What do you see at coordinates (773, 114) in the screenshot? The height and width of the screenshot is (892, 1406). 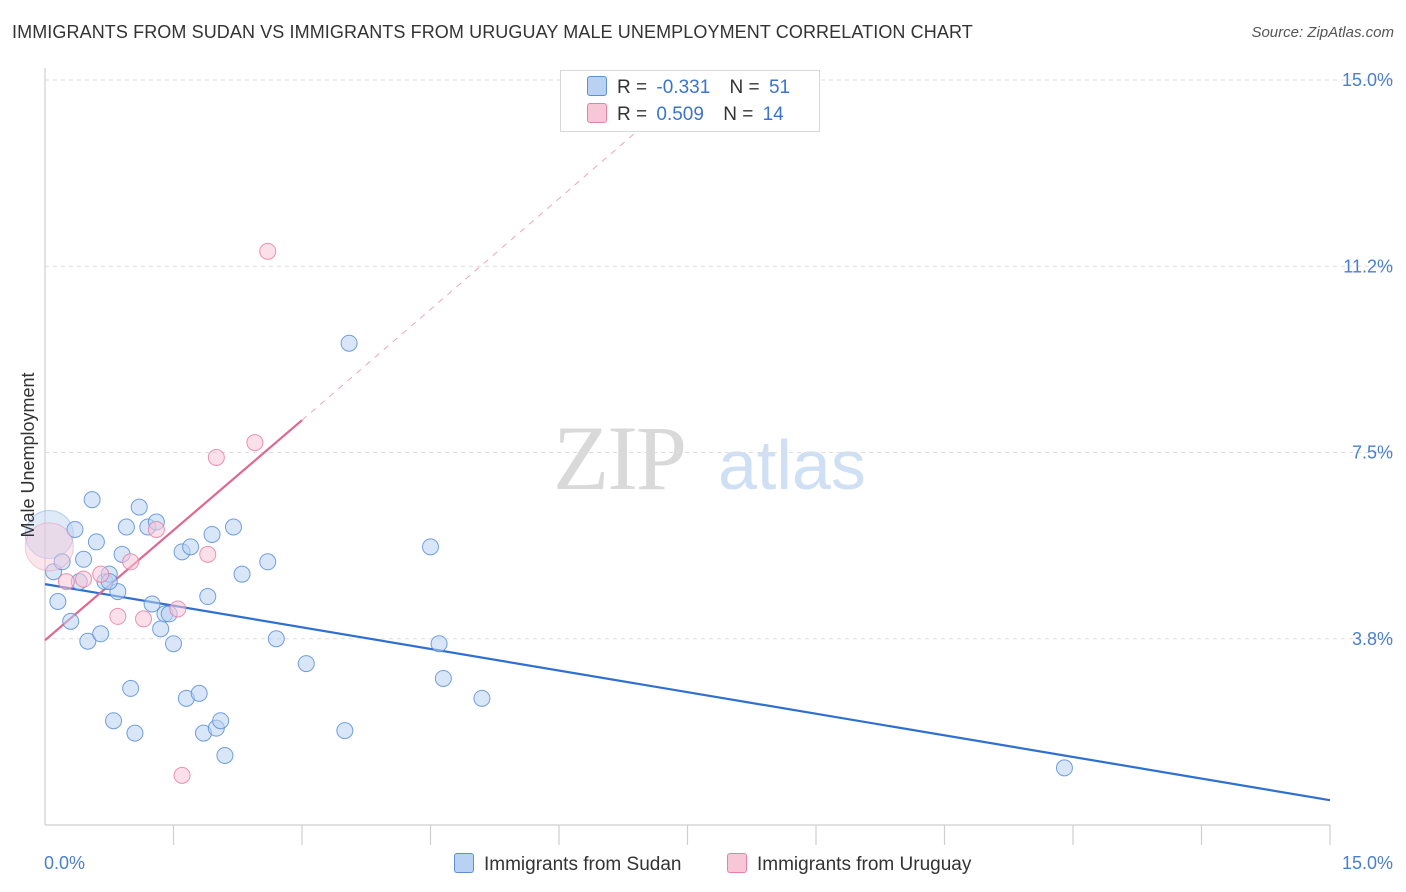 I see `uruguay-n-value: 14` at bounding box center [773, 114].